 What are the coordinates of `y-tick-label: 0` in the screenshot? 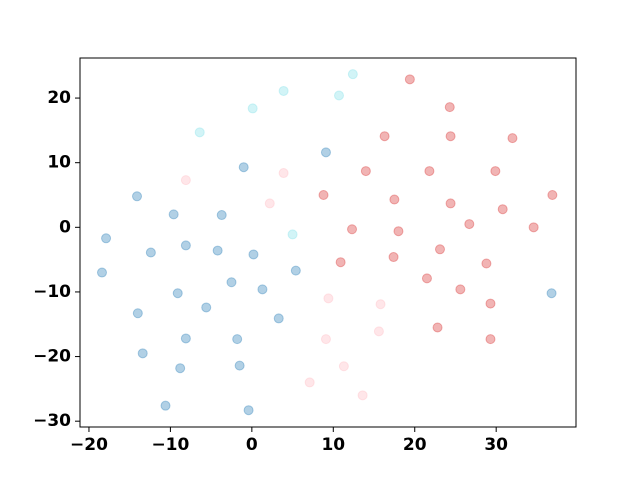 It's located at (65, 227).